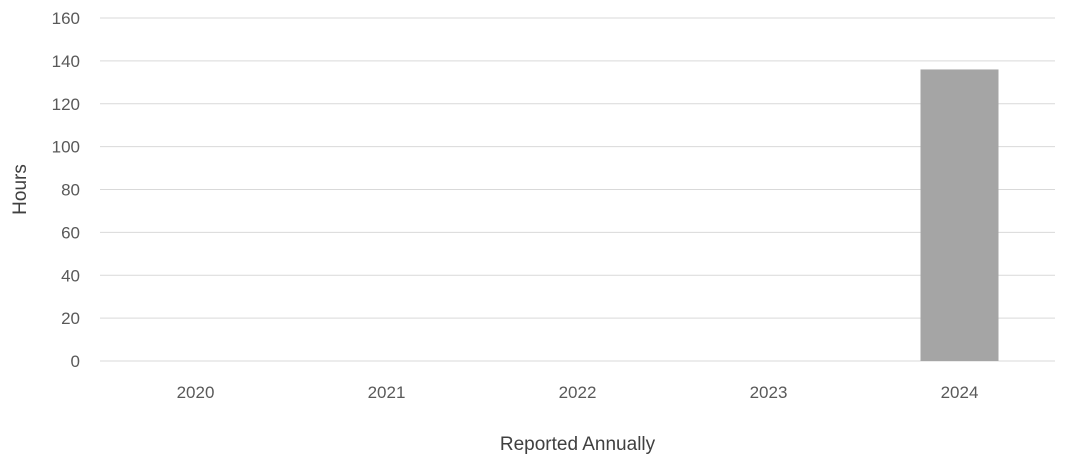 The image size is (1069, 464). I want to click on y-tick-label: 80, so click(70, 190).